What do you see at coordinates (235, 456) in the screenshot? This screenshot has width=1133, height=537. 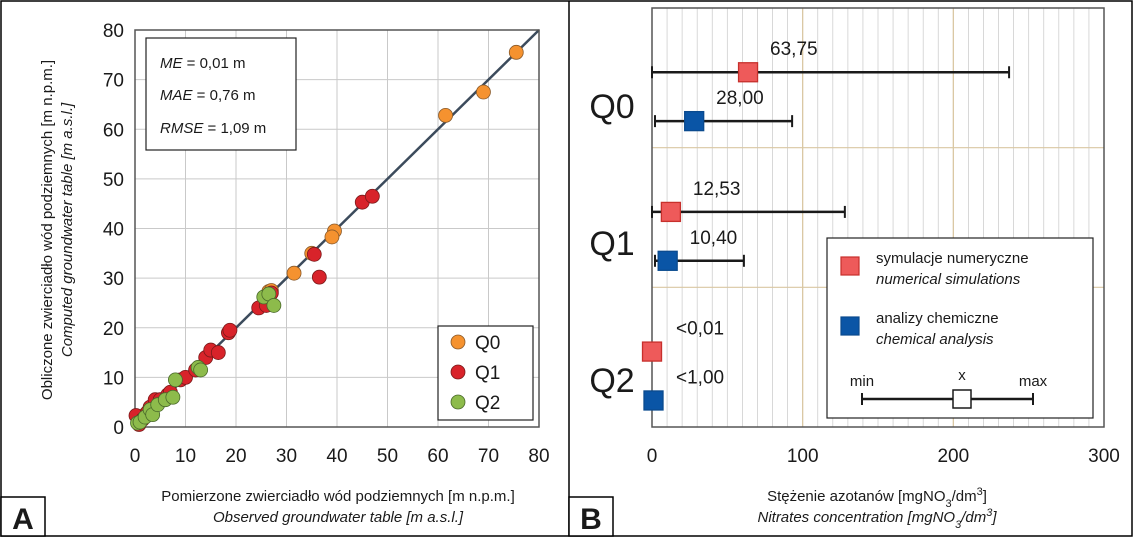 I see `x-tick-20: 20` at bounding box center [235, 456].